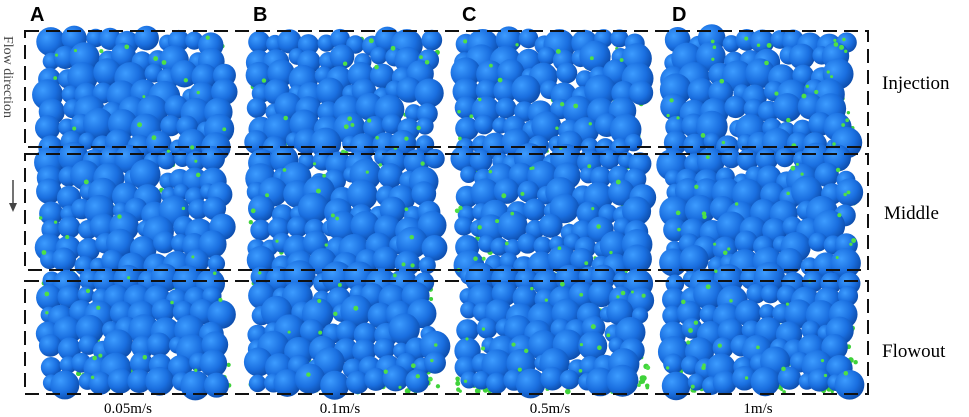 This screenshot has width=969, height=417. What do you see at coordinates (128, 409) in the screenshot?
I see `speed-label: 0.05m/s` at bounding box center [128, 409].